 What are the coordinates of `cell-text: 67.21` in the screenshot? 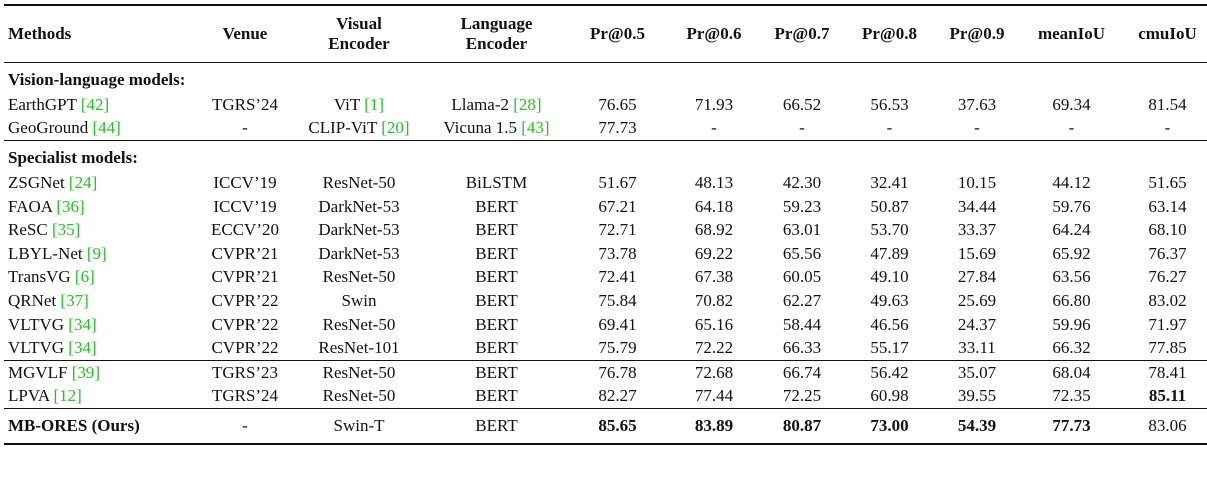 It's located at (617, 206).